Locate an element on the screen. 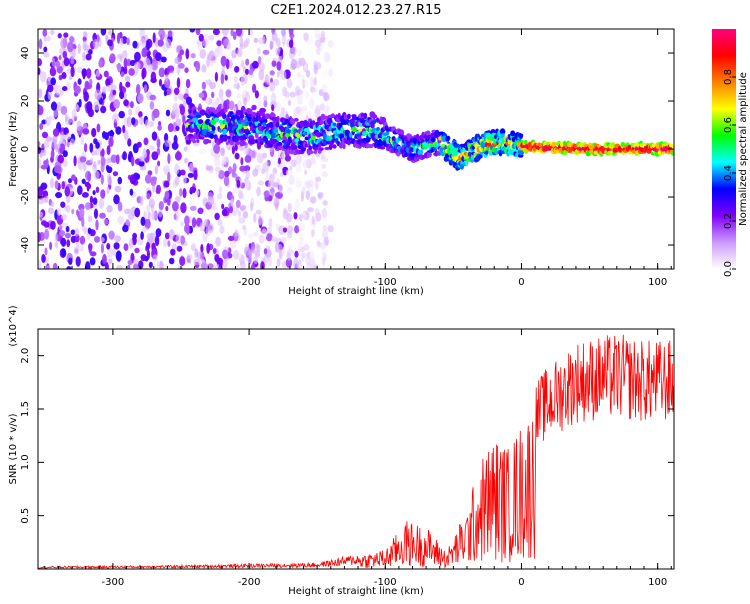 This screenshot has width=750, height=604. colorbar-tick-label: 0.6 is located at coordinates (728, 125).